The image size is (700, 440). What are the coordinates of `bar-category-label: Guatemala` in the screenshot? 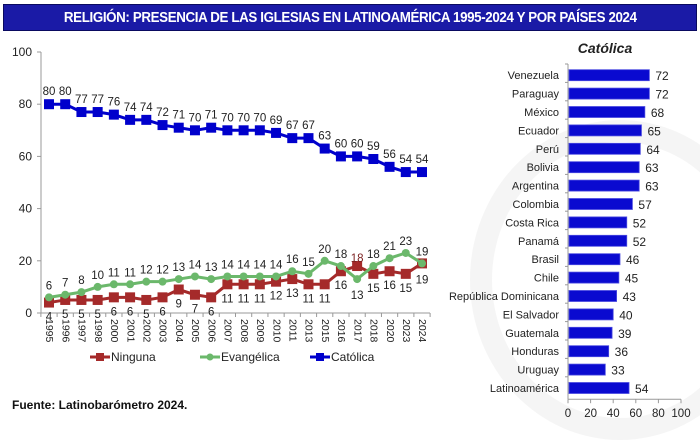 It's located at (532, 334).